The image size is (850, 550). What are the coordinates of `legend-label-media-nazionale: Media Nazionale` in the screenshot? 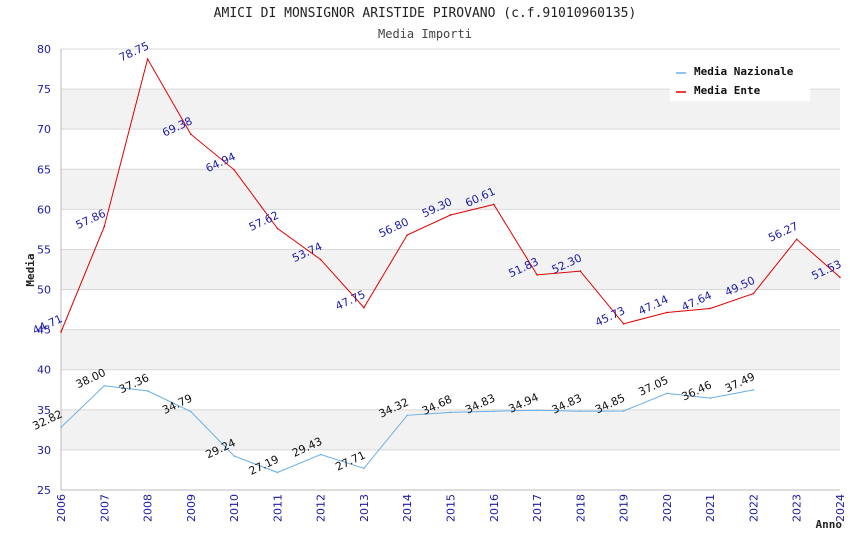 It's located at (744, 71).